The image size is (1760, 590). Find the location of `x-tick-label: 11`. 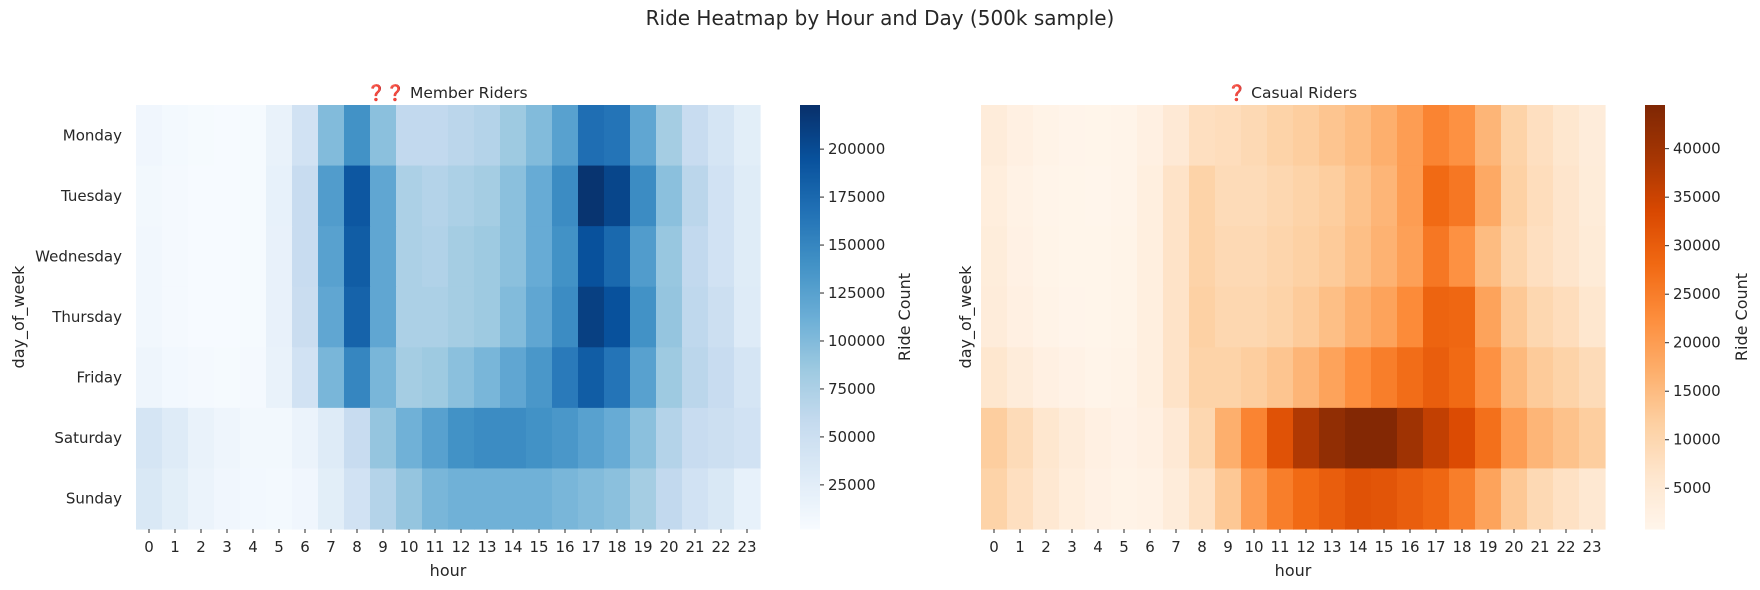

x-tick-label: 11 is located at coordinates (1279, 547).